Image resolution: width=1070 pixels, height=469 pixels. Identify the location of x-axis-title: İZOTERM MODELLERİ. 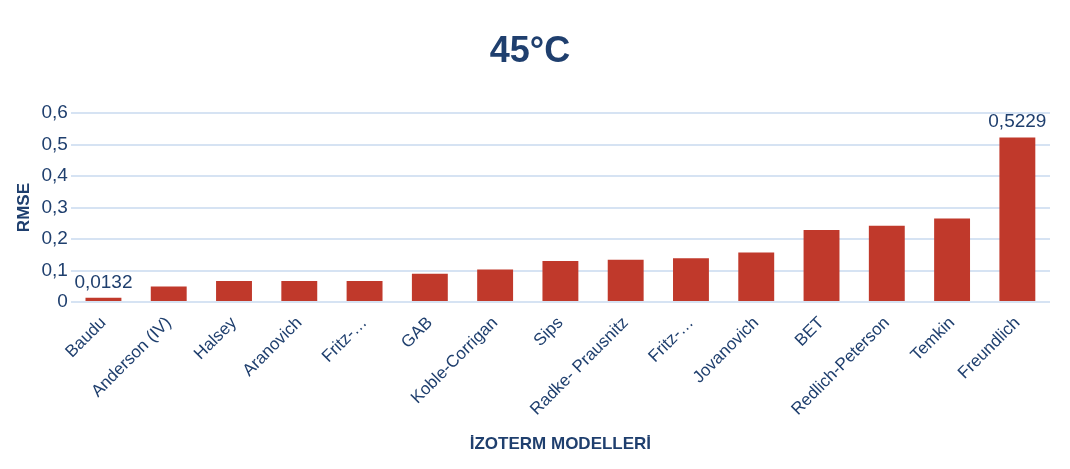
(560, 444).